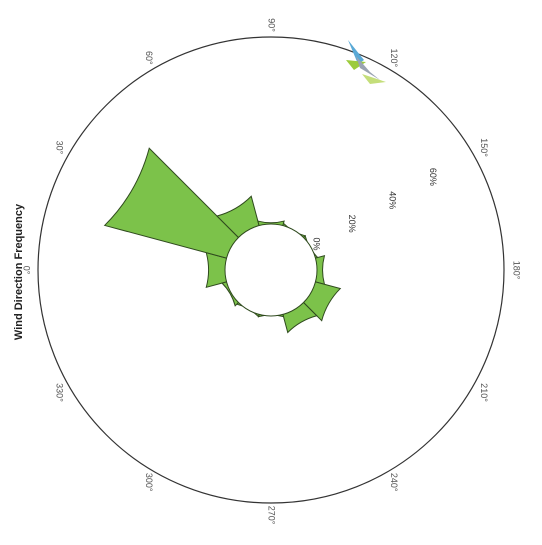 The image size is (542, 545). Describe the element at coordinates (375, 209) in the screenshot. I see `ring-labels-layer: 0% 20% 40% 60%` at that location.